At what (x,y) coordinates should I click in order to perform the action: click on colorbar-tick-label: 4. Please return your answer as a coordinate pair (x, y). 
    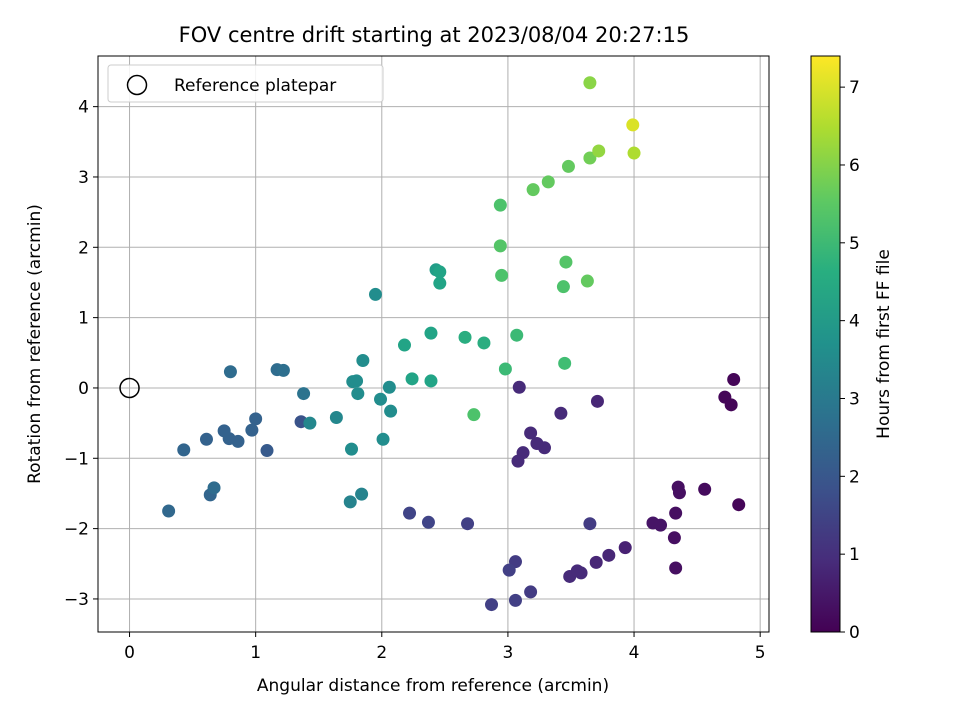
    Looking at the image, I should click on (854, 322).